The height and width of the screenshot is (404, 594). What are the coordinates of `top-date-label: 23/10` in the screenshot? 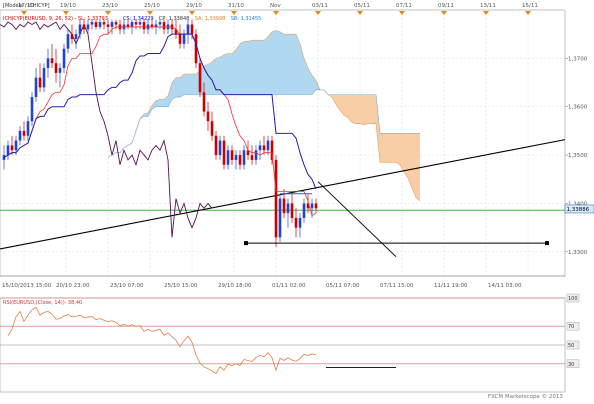 It's located at (110, 6).